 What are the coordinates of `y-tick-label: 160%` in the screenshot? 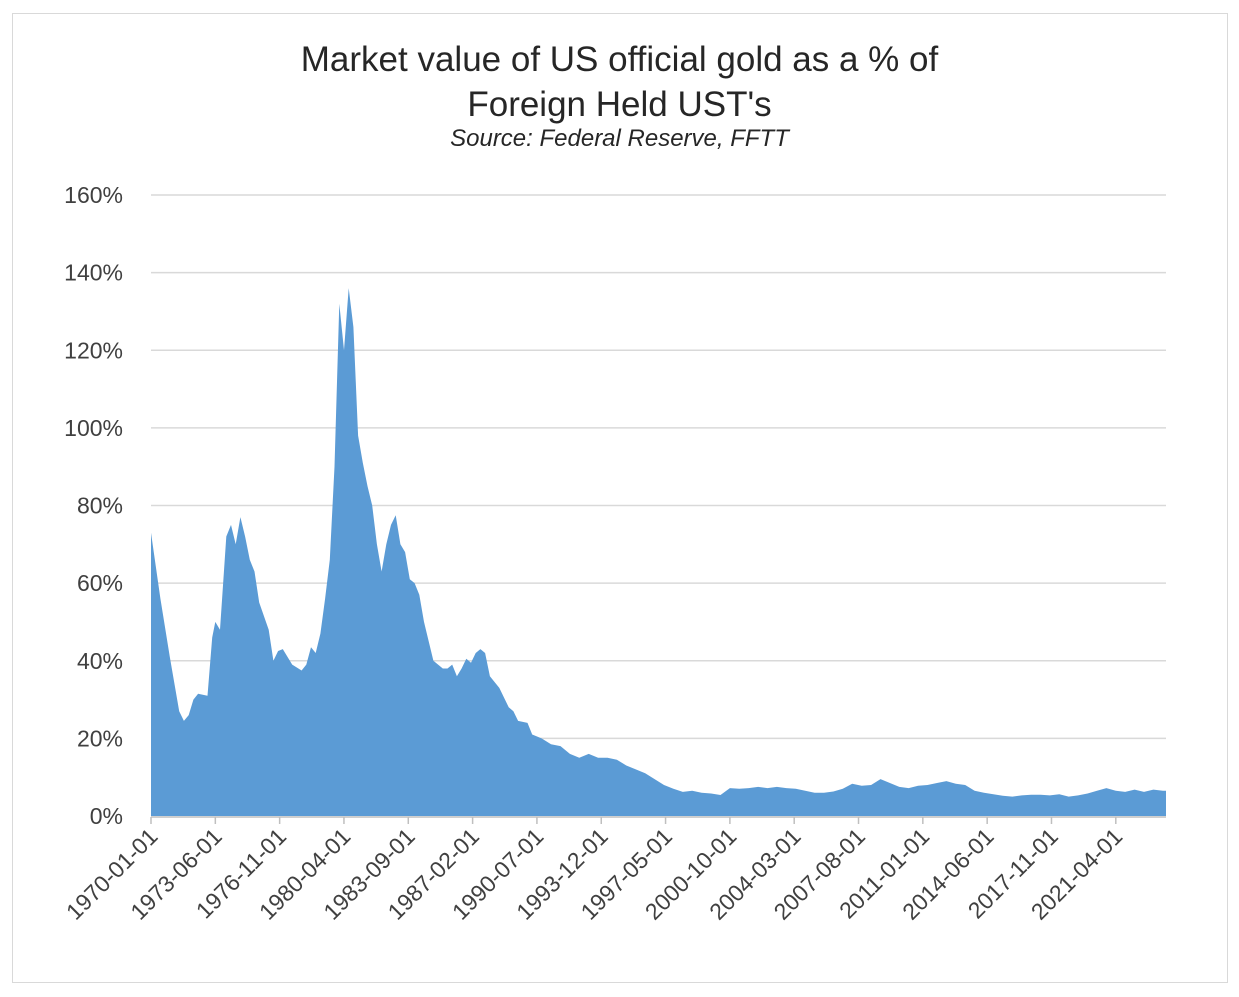 It's located at (93, 195).